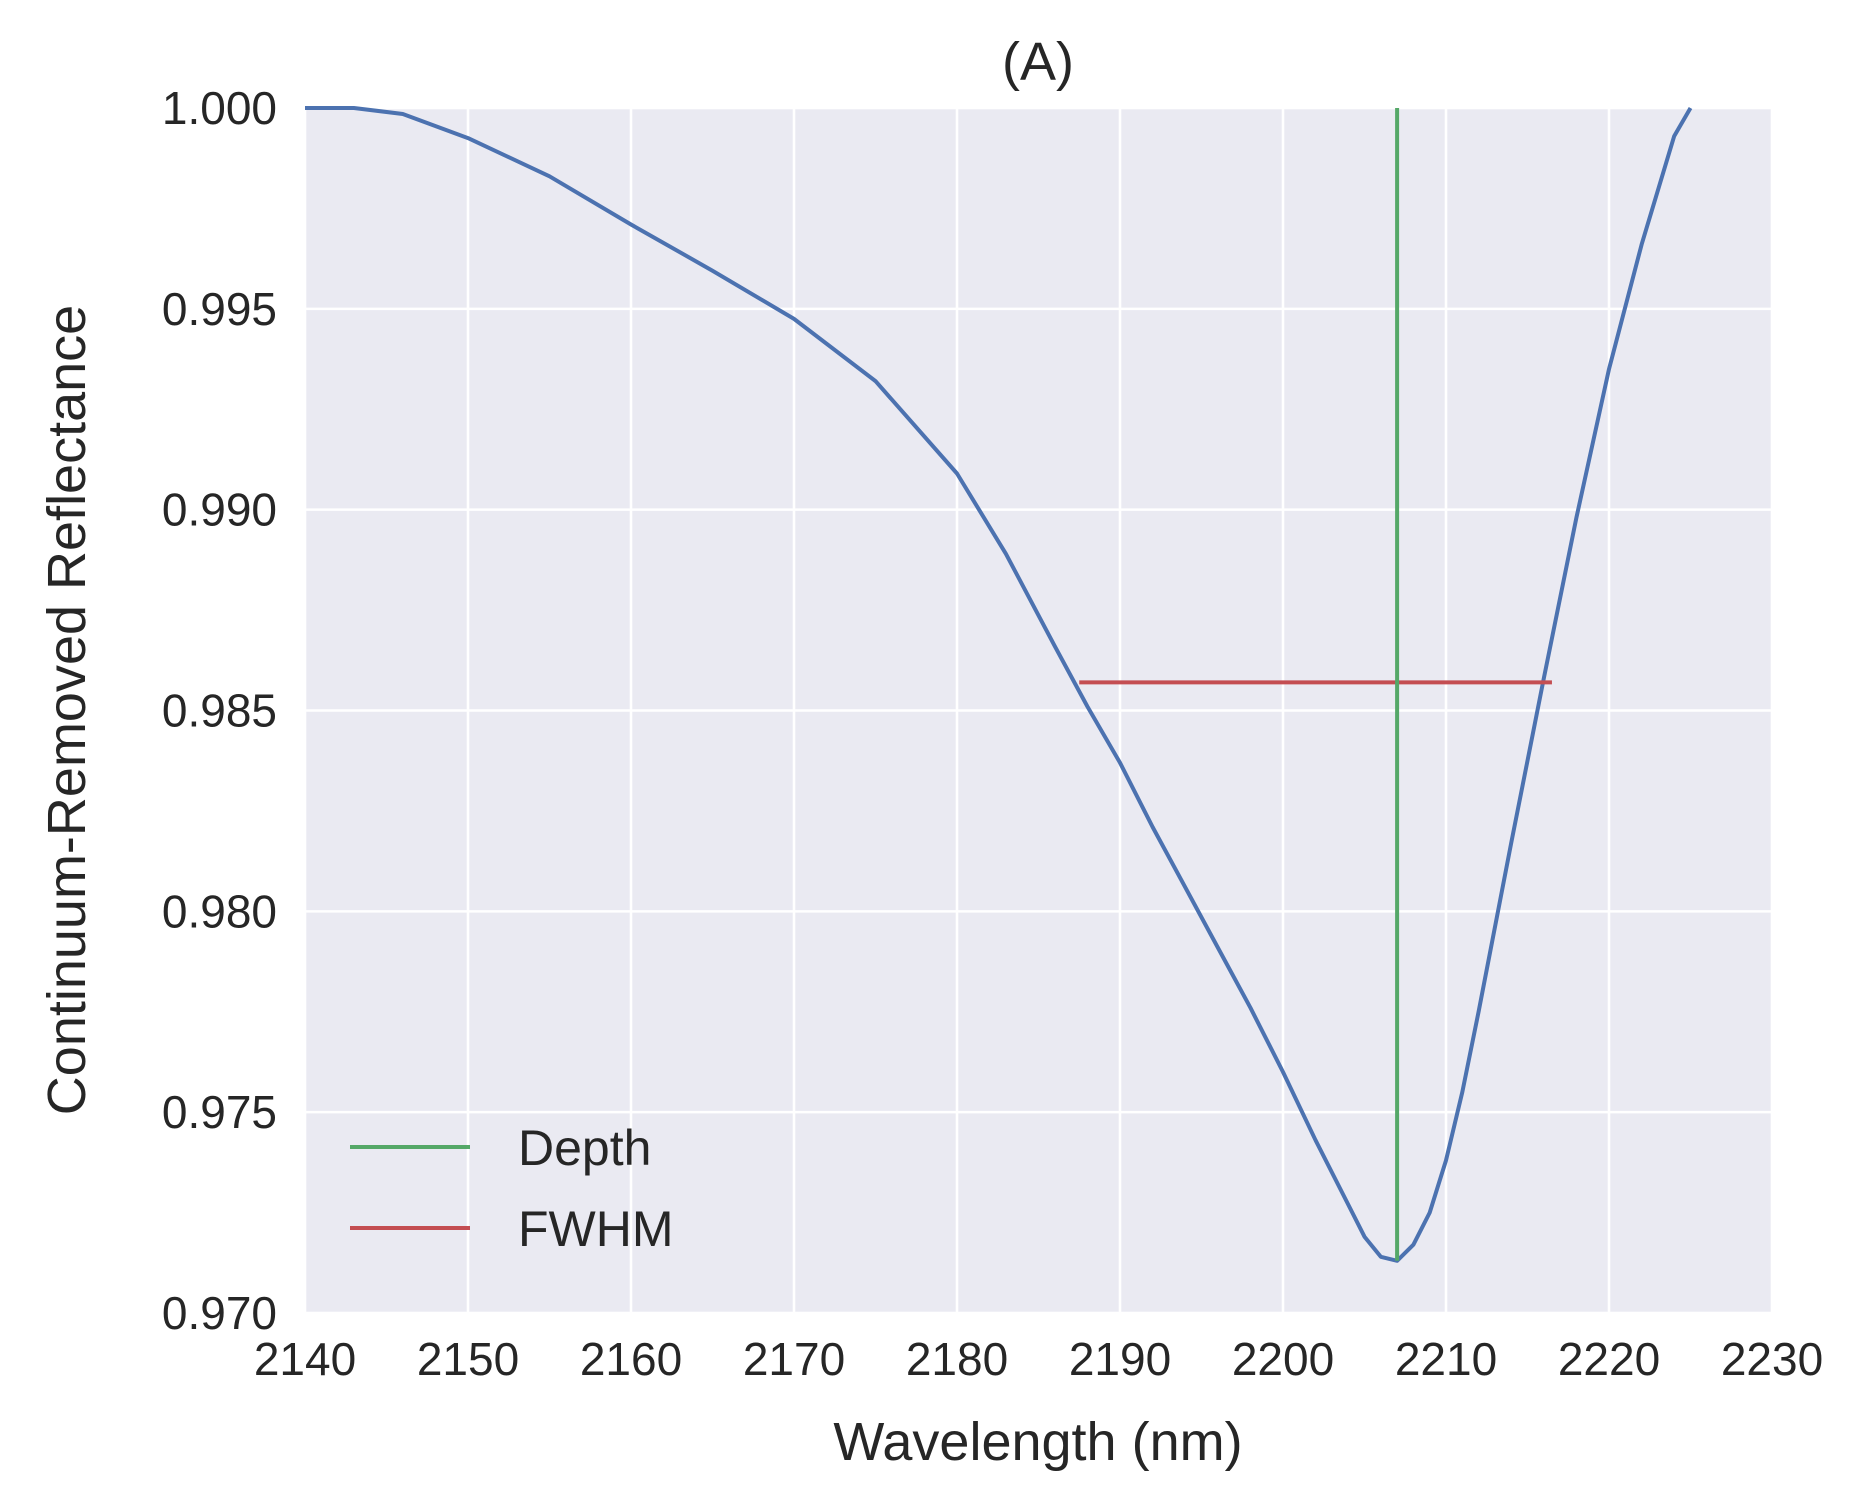 The width and height of the screenshot is (1855, 1502). What do you see at coordinates (1037, 1442) in the screenshot?
I see `x-axis-label: Wavelength (nm)` at bounding box center [1037, 1442].